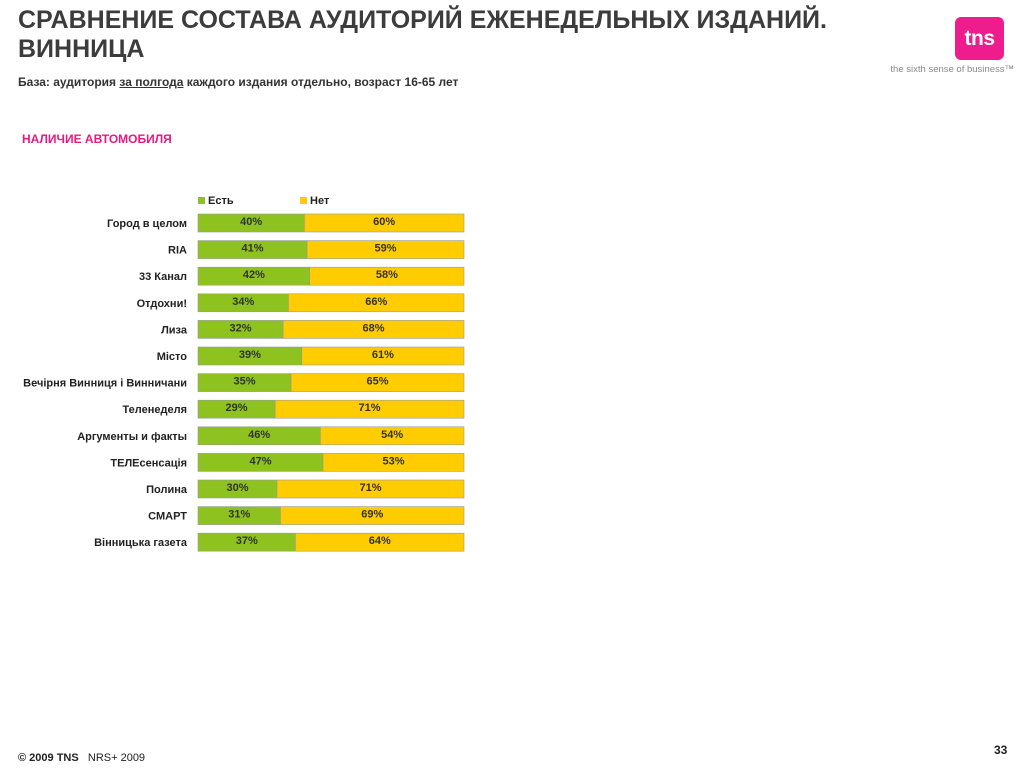  What do you see at coordinates (167, 490) in the screenshot?
I see `category-label: Полина` at bounding box center [167, 490].